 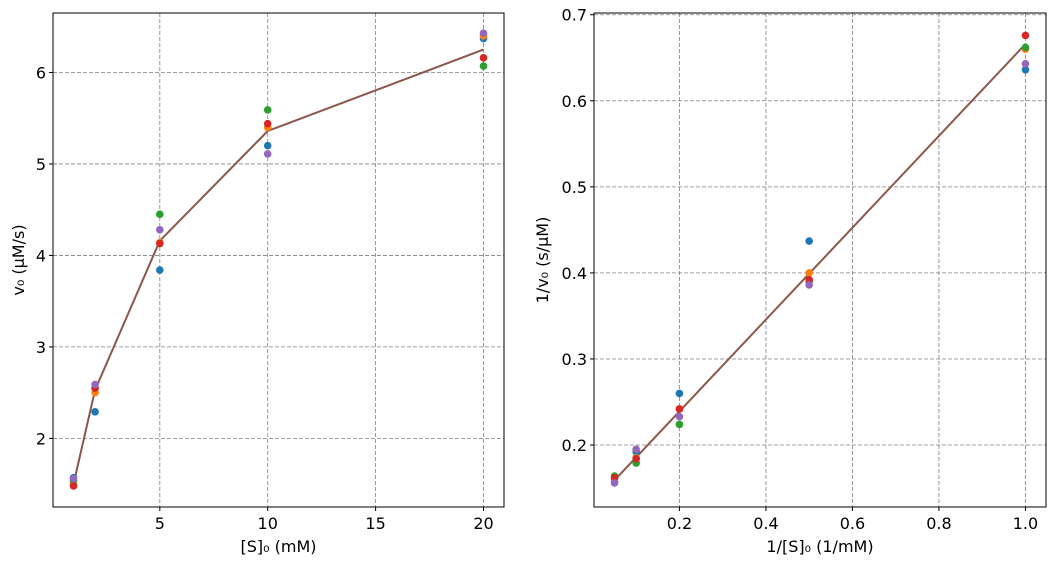 What do you see at coordinates (1025, 523) in the screenshot?
I see `x-tick-label: 1.0` at bounding box center [1025, 523].